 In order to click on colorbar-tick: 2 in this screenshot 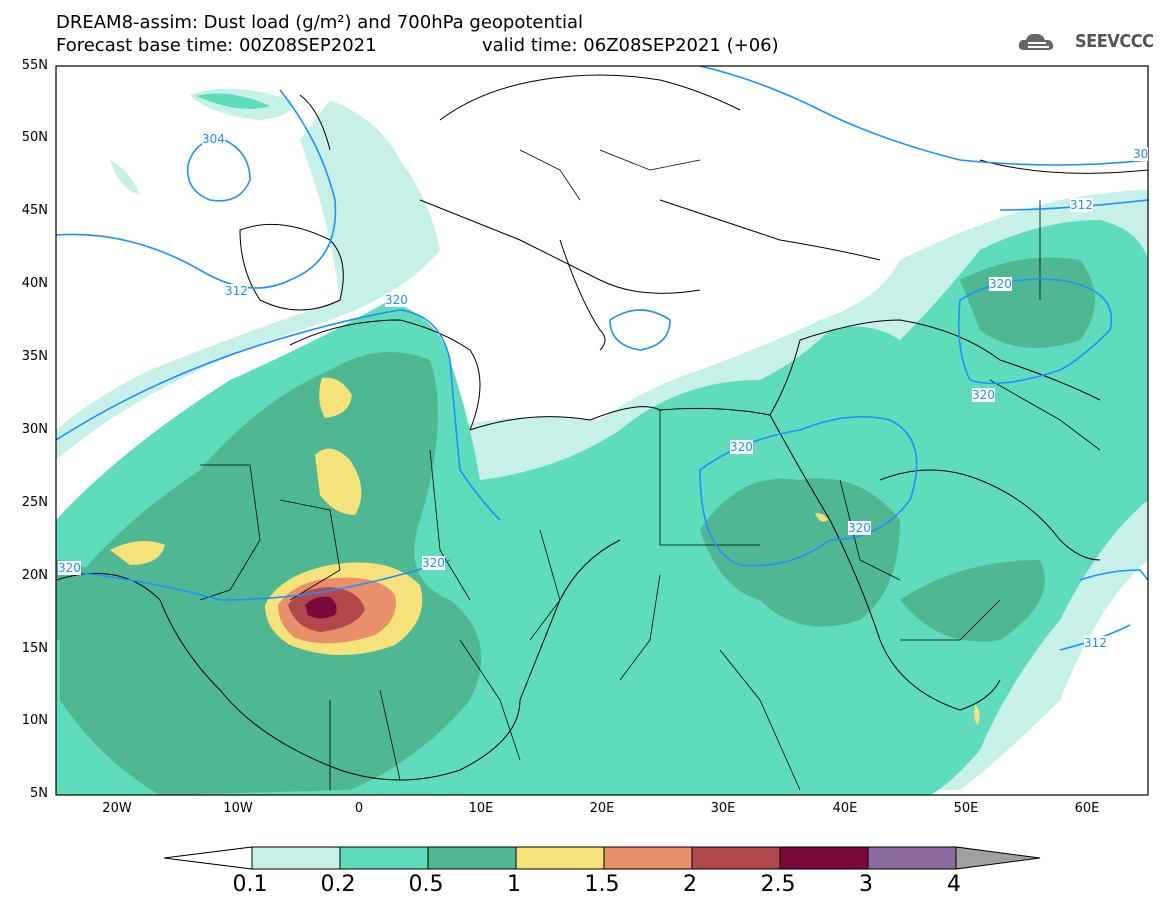, I will do `click(690, 884)`.